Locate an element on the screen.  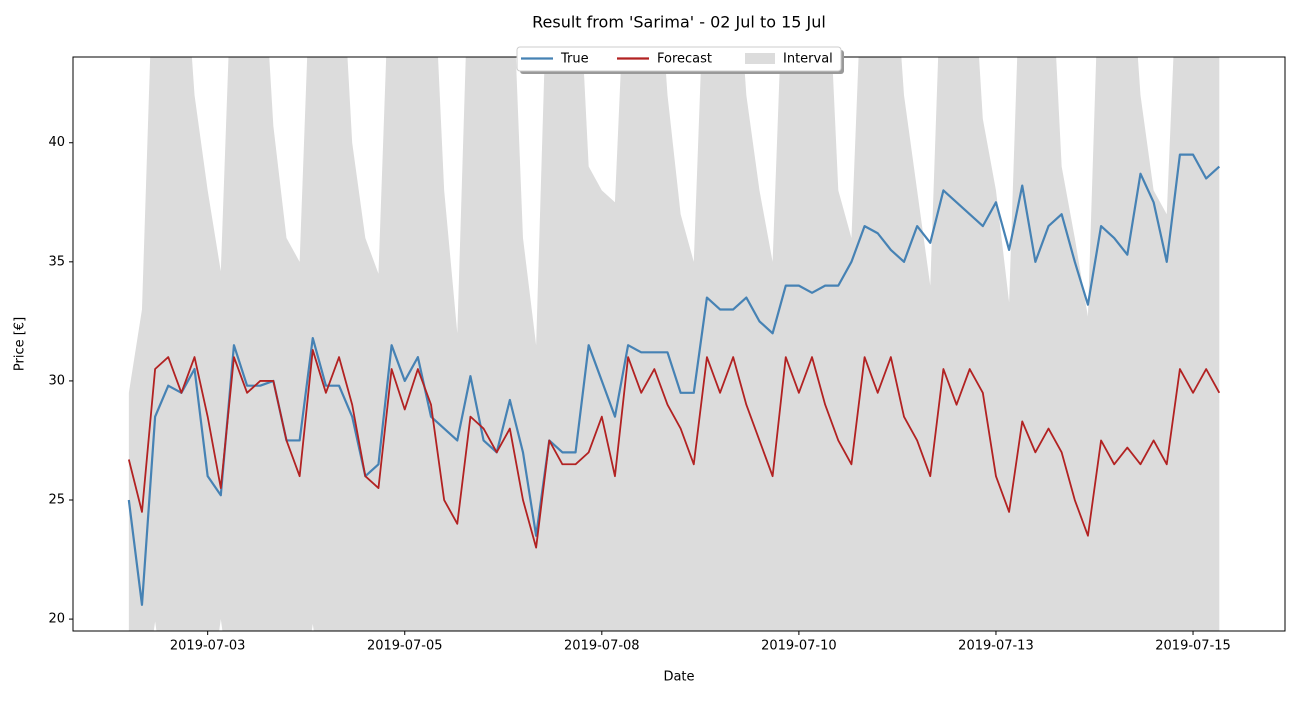
x-tick-label: 2019-07-15 is located at coordinates (1193, 646).